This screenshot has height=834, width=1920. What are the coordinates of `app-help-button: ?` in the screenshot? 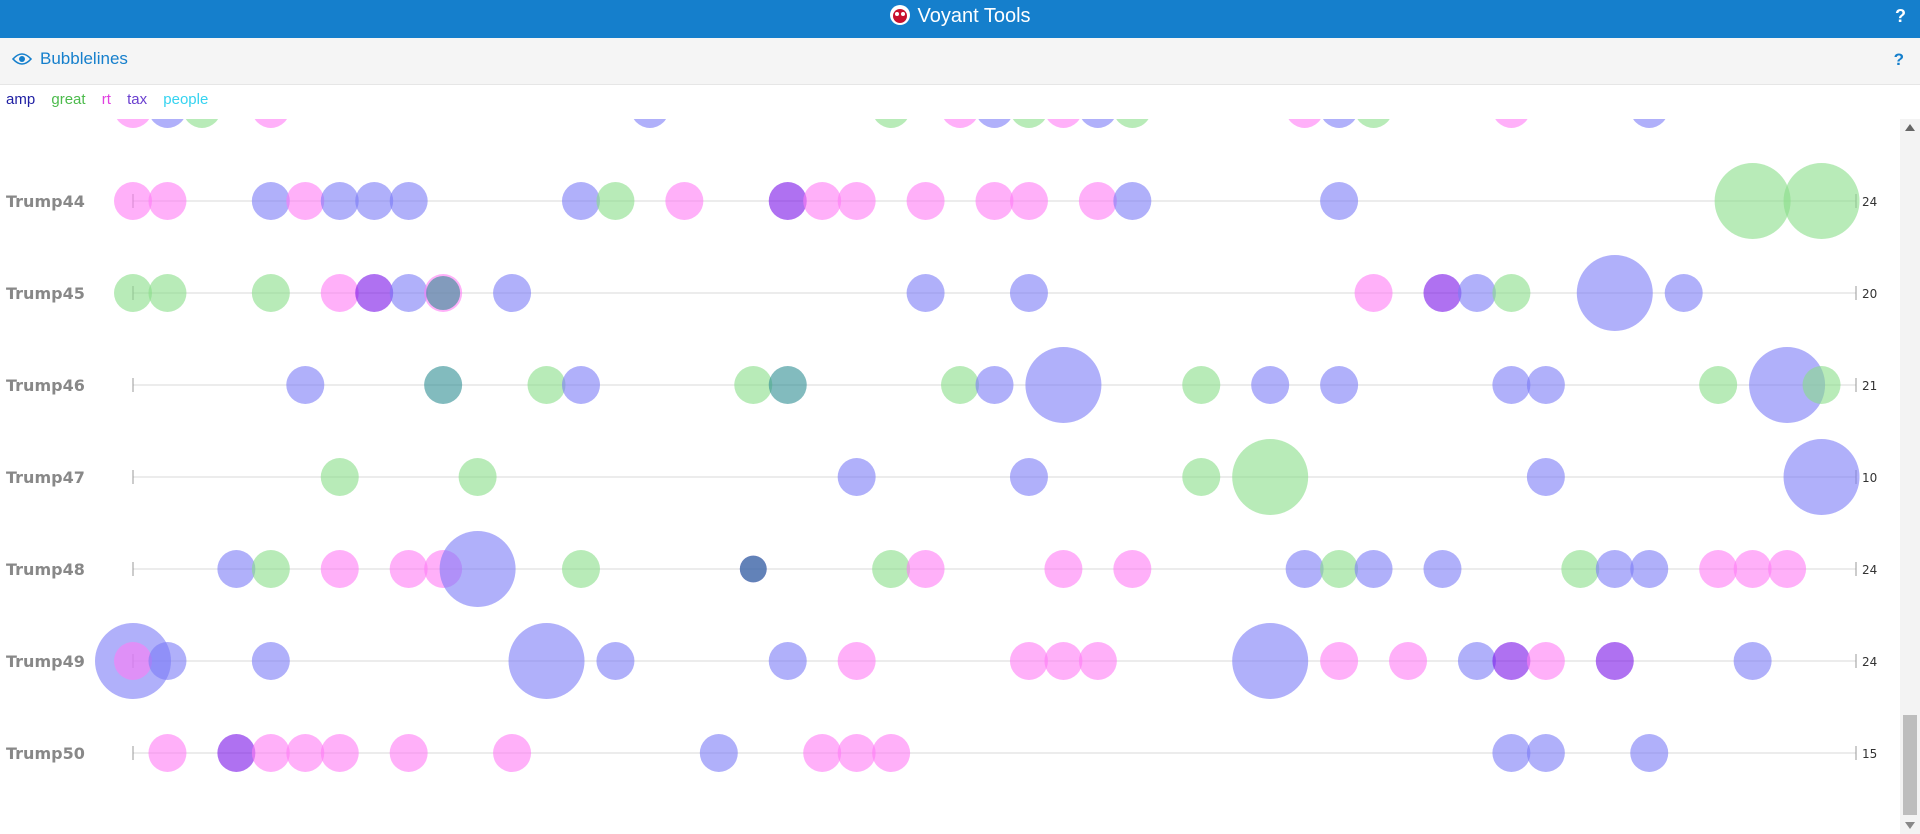 It's located at (1900, 16).